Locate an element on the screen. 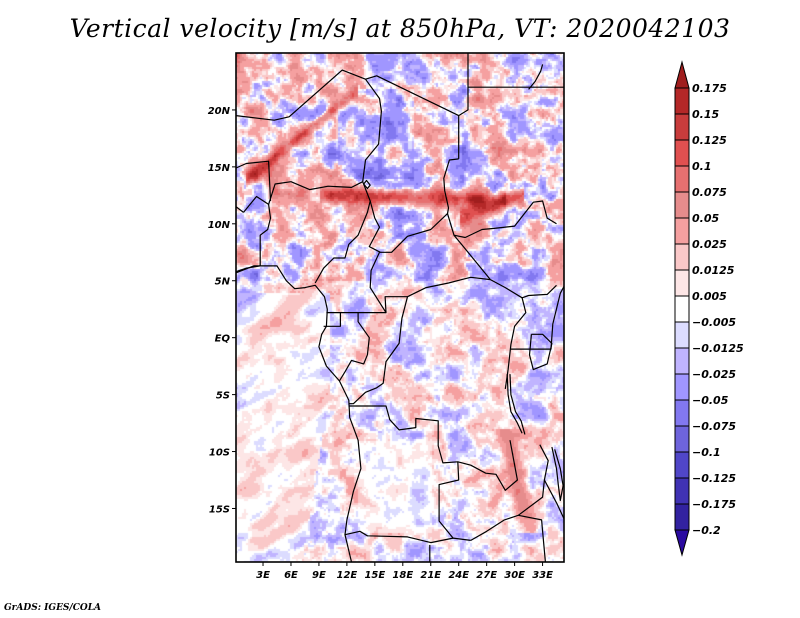  x-tick-label: 27E is located at coordinates (486, 575).